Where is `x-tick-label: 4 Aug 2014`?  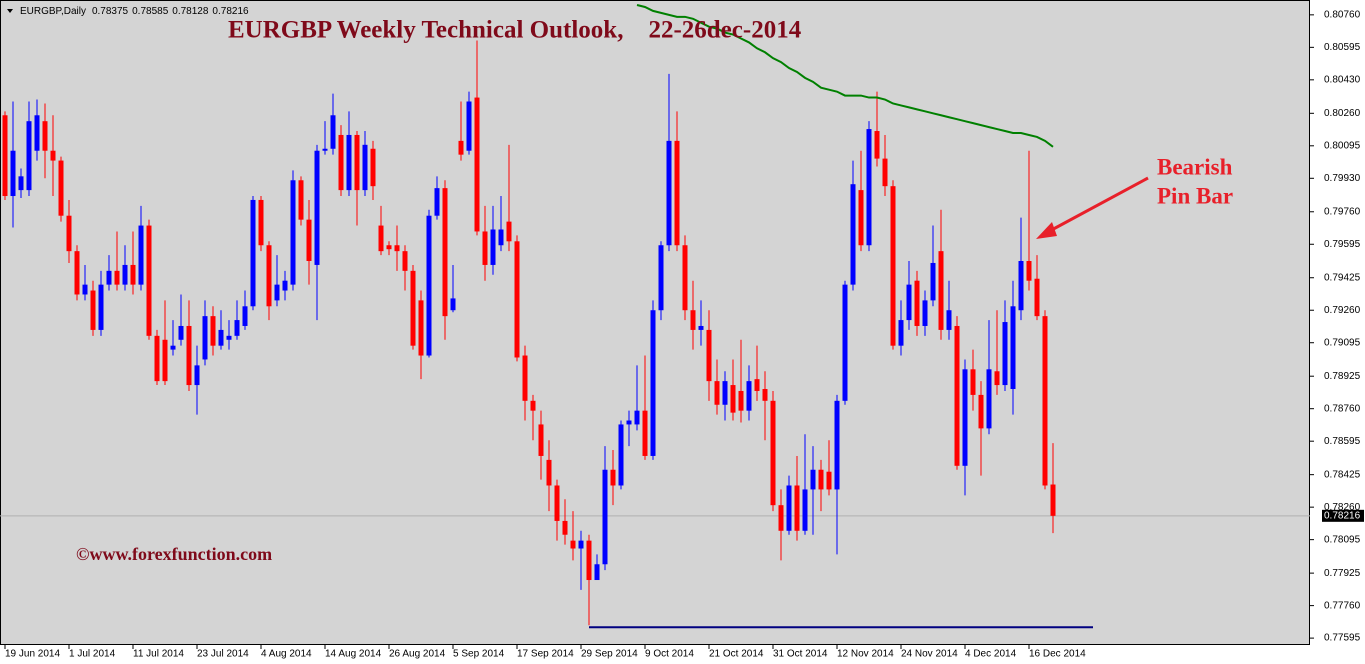
x-tick-label: 4 Aug 2014 is located at coordinates (286, 654).